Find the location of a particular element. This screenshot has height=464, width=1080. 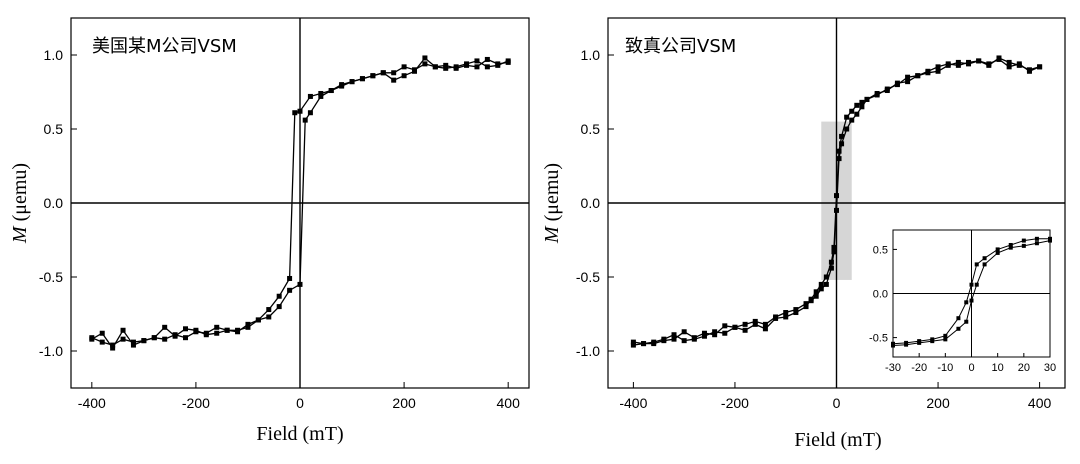

x-tick-label: 20 is located at coordinates (1024, 368).